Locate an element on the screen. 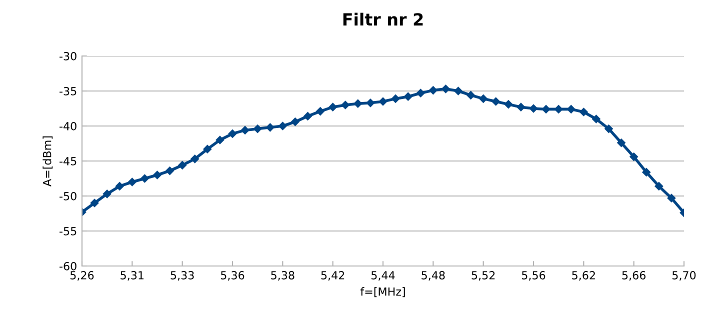  y-tick-label: -45 is located at coordinates (68, 161).